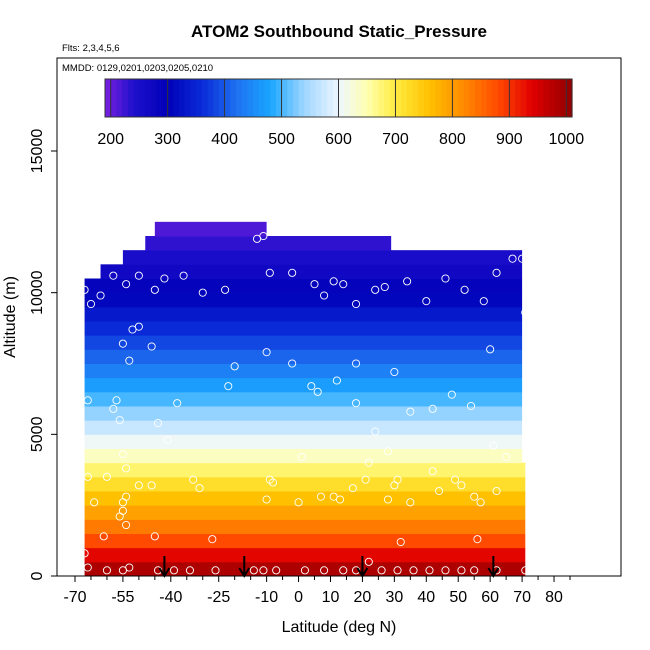 This screenshot has height=650, width=650. I want to click on flights-label: Flts: 2,3,4,5,6, so click(91, 48).